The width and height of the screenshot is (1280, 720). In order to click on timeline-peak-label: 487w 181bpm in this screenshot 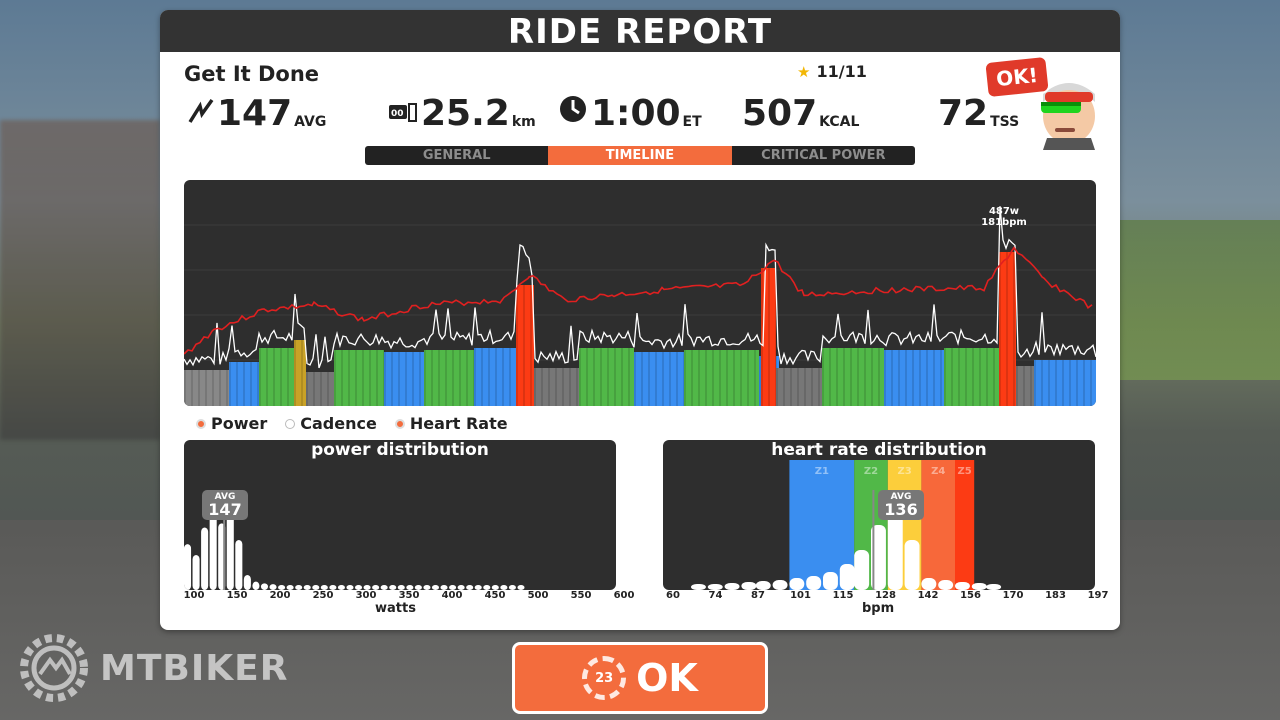, I will do `click(1004, 217)`.